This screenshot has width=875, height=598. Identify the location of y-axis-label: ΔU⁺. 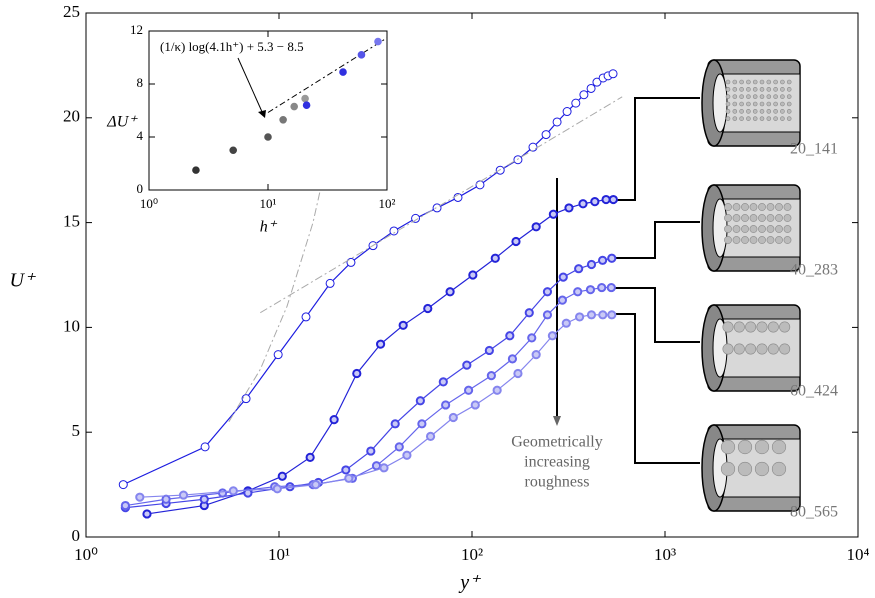
(122, 122).